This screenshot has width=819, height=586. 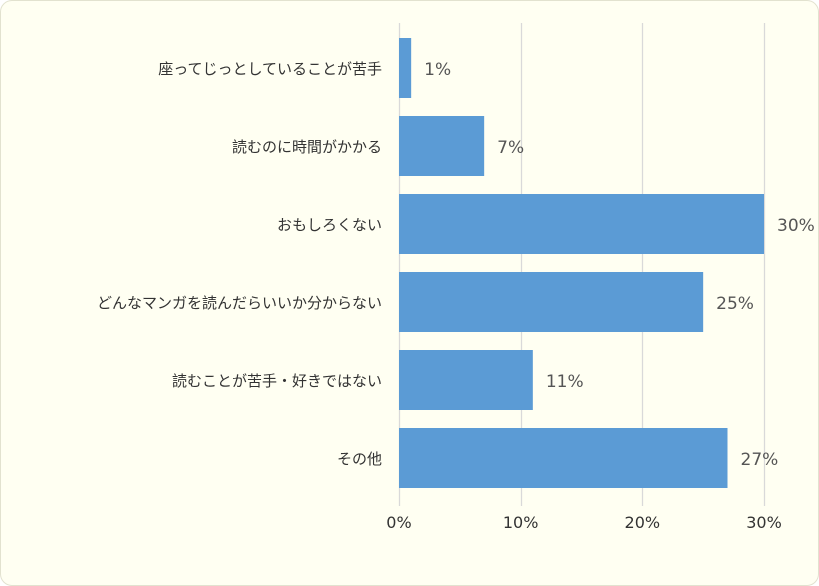 I want to click on x-tick-label-0: 0%, so click(x=398, y=522).